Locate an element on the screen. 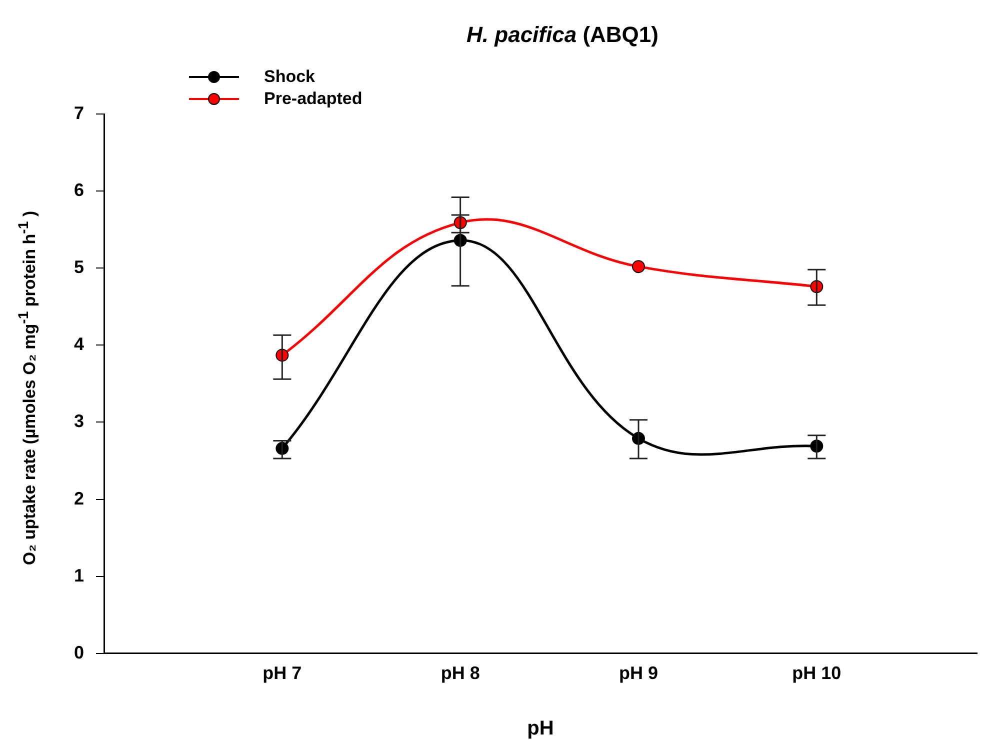 The height and width of the screenshot is (749, 985). x-tick-label: pH 9 is located at coordinates (638, 673).